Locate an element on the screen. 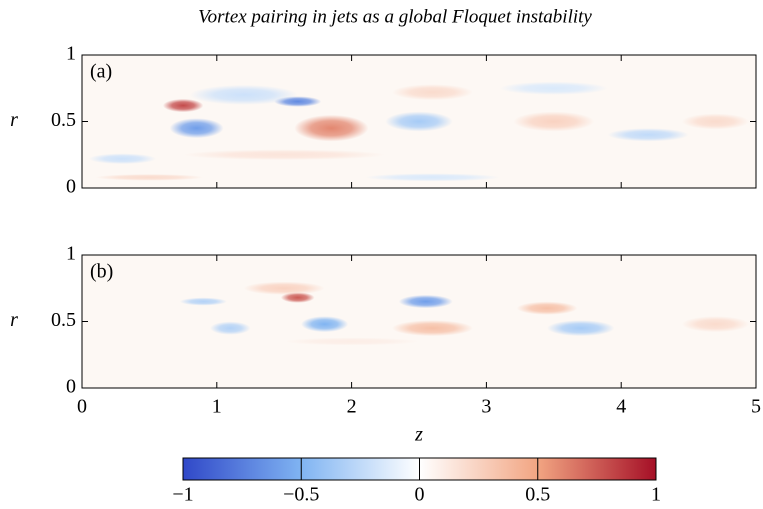 This screenshot has width=763, height=509. x-tick-label: 4 is located at coordinates (621, 407).